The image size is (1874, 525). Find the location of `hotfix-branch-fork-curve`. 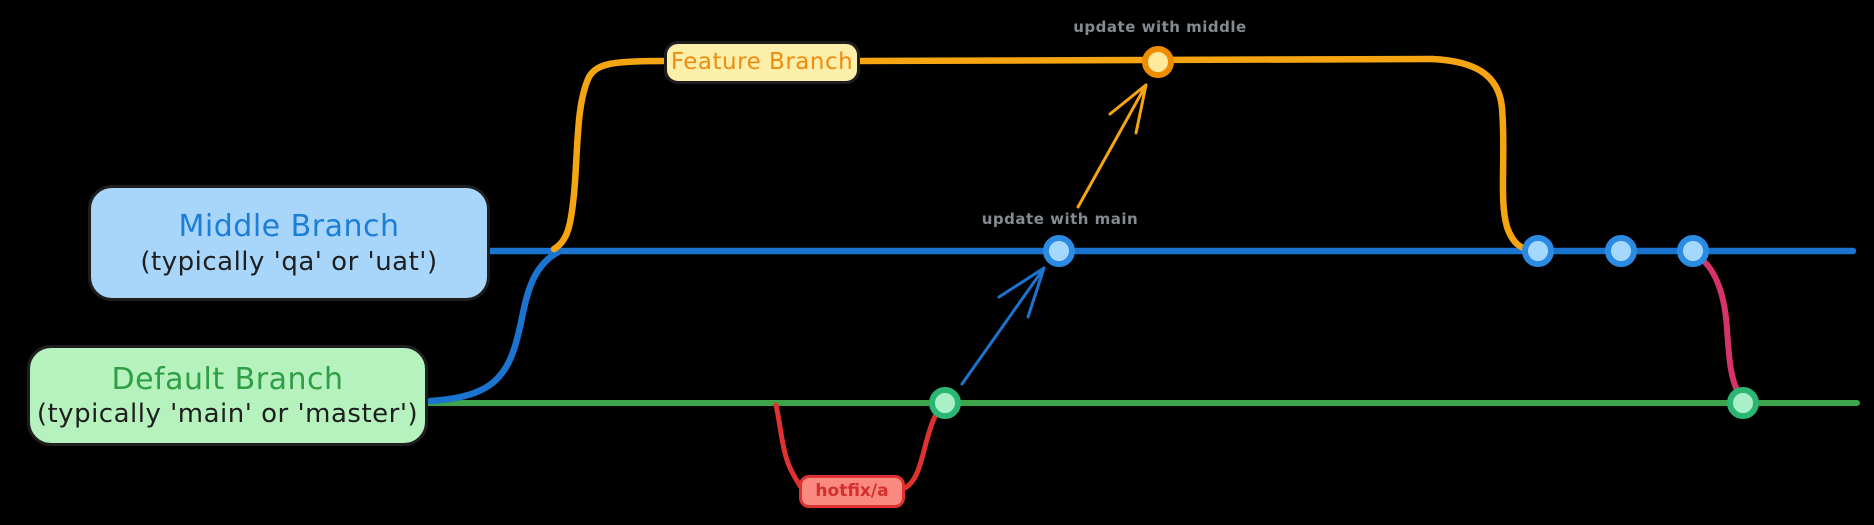

hotfix-branch-fork-curve is located at coordinates (789, 447).